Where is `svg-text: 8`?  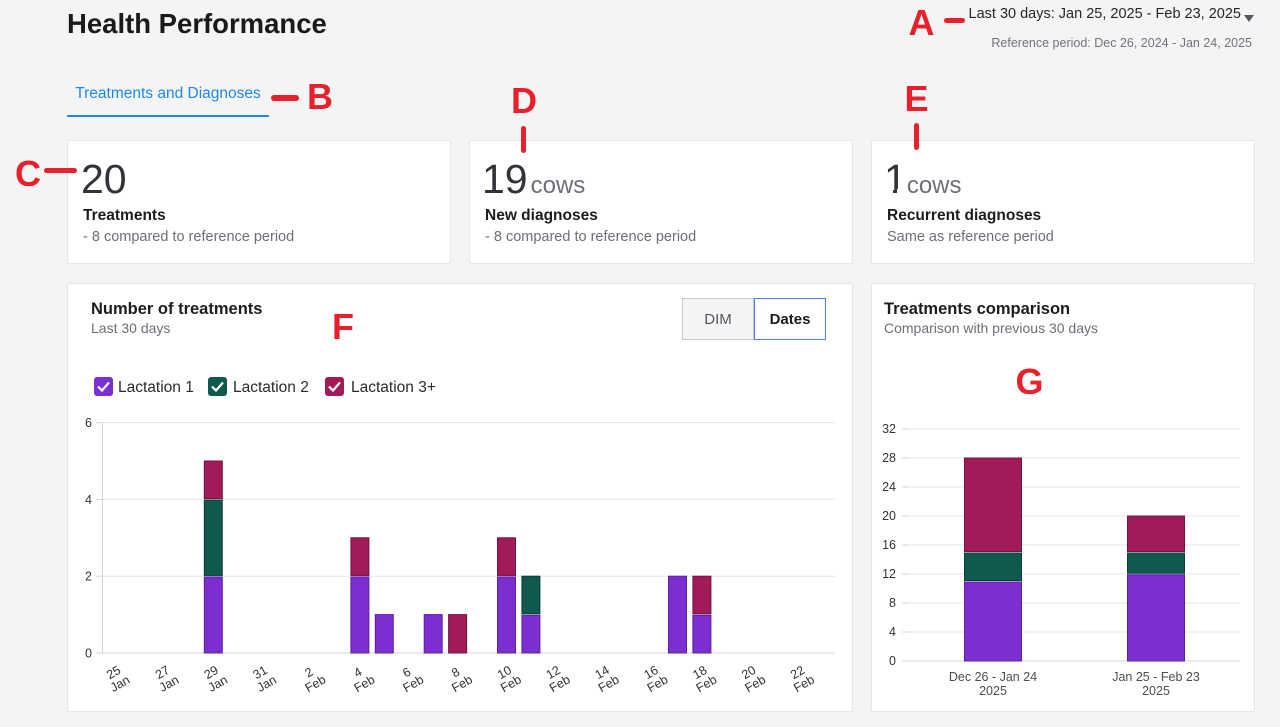
svg-text: 8 is located at coordinates (892, 603).